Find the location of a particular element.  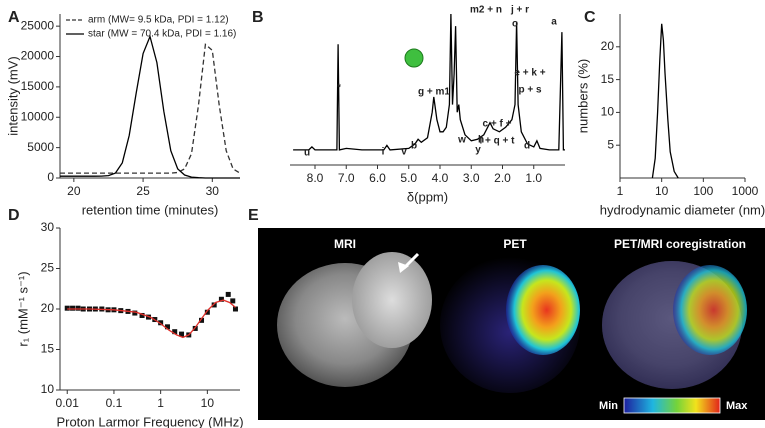

panel-letter: B is located at coordinates (258, 17).